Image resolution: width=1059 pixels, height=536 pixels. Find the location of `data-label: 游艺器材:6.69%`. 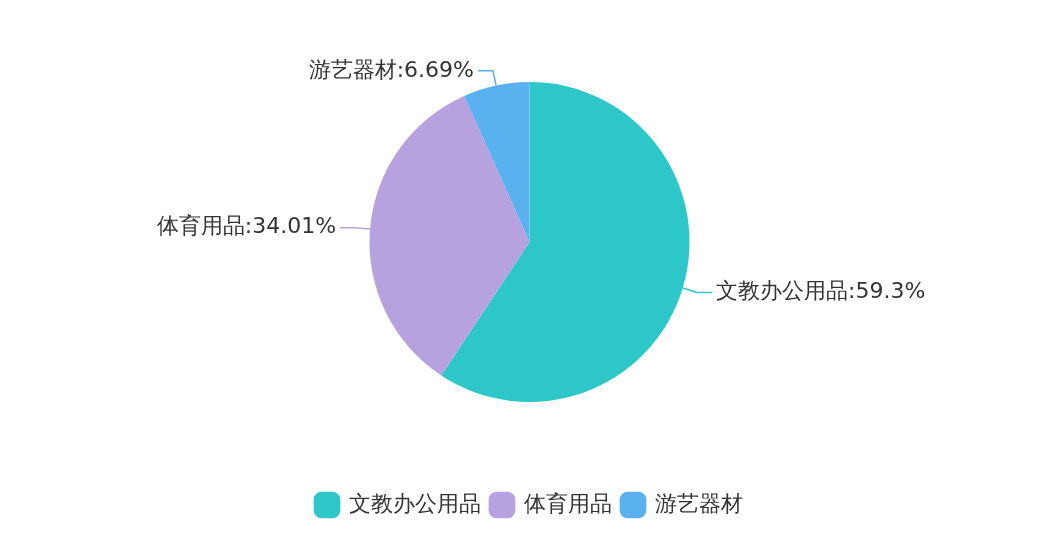

data-label: 游艺器材:6.69% is located at coordinates (391, 69).